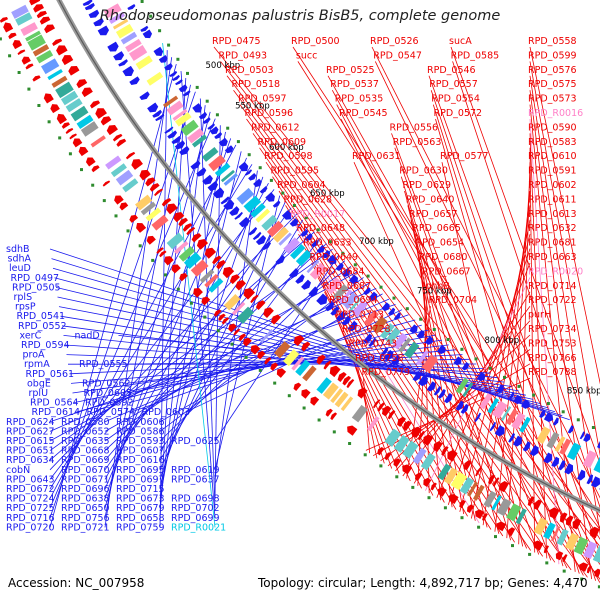 The image size is (600, 600). What do you see at coordinates (464, 156) in the screenshot?
I see `gene-label-forward: RPD_0577` at bounding box center [464, 156].